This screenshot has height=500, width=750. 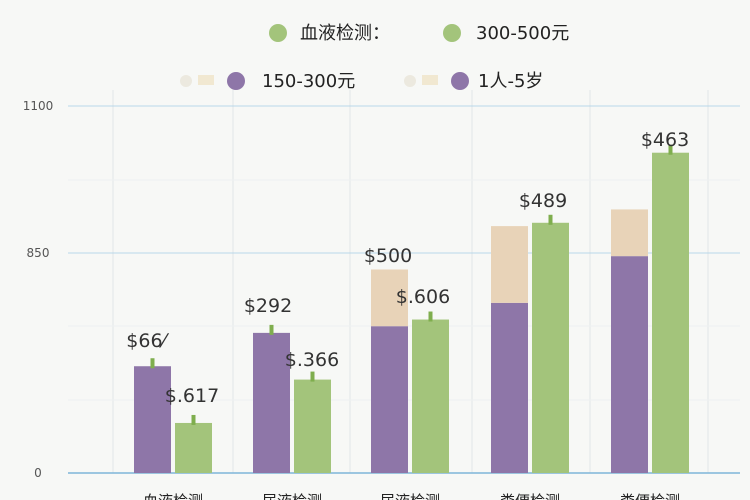 I want to click on y-tick-label: 0, so click(x=38, y=473).